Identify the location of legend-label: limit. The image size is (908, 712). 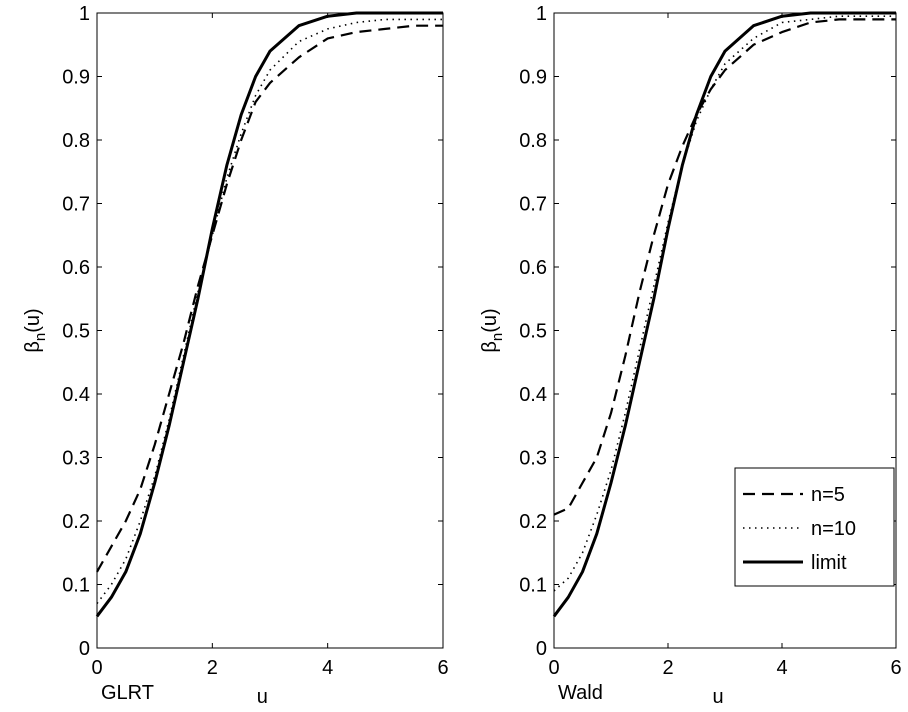
(829, 563).